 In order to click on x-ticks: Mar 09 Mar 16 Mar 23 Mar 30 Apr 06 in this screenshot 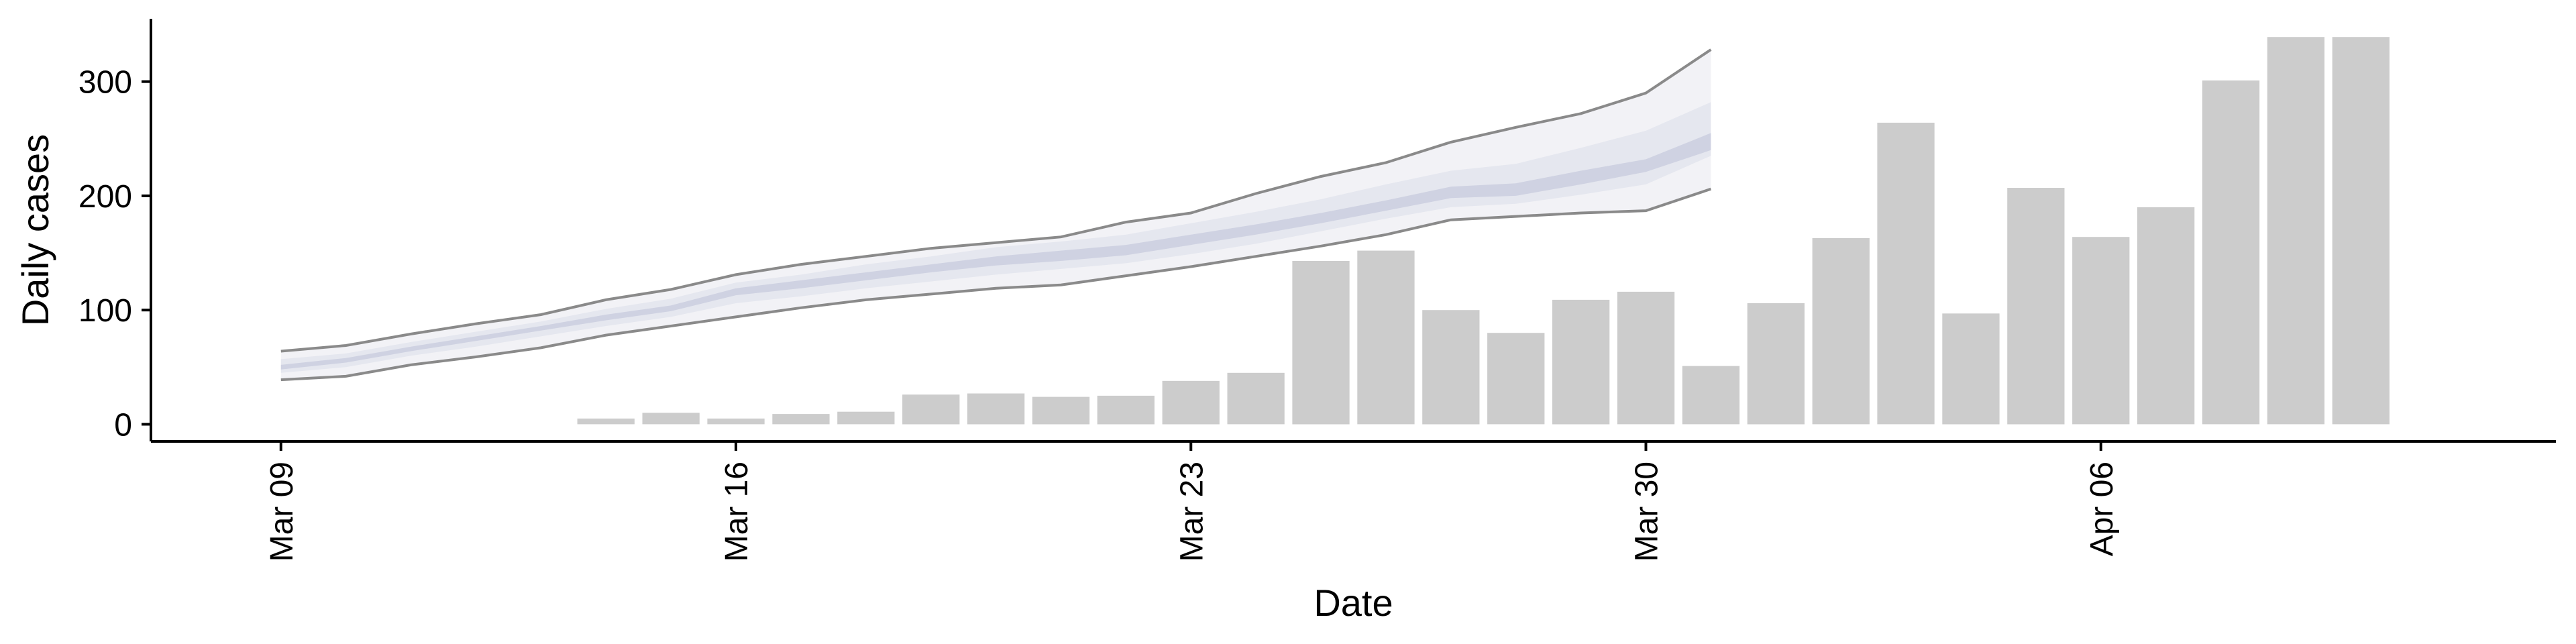, I will do `click(1192, 501)`.